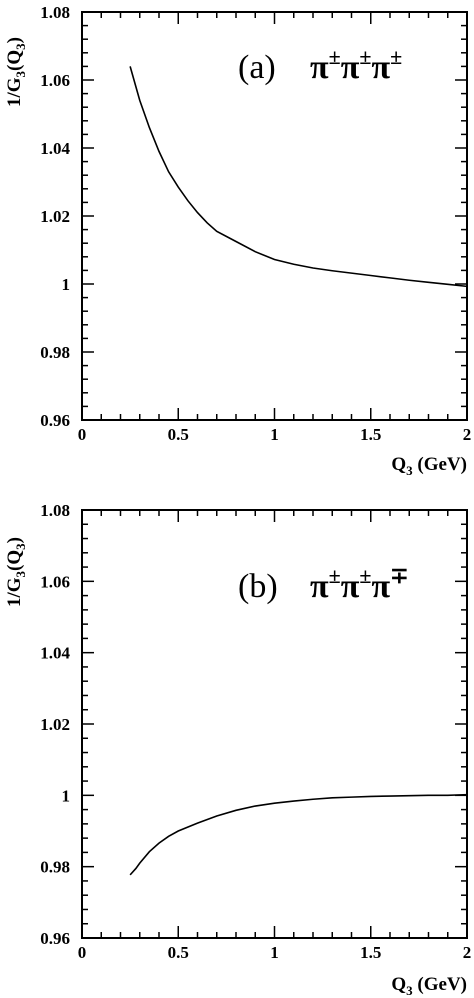 This screenshot has width=474, height=998. I want to click on series-line, so click(298, 834).